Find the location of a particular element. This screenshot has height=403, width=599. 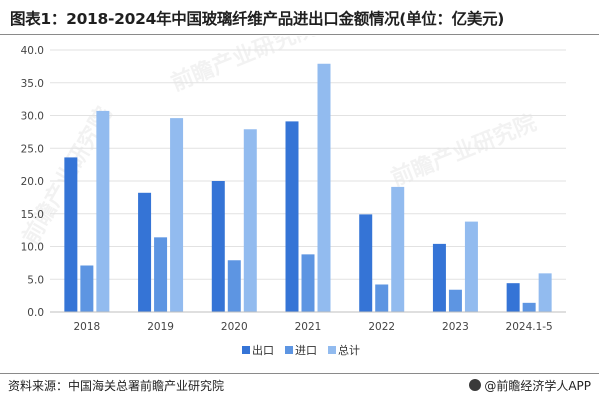

title-divider is located at coordinates (299, 34).